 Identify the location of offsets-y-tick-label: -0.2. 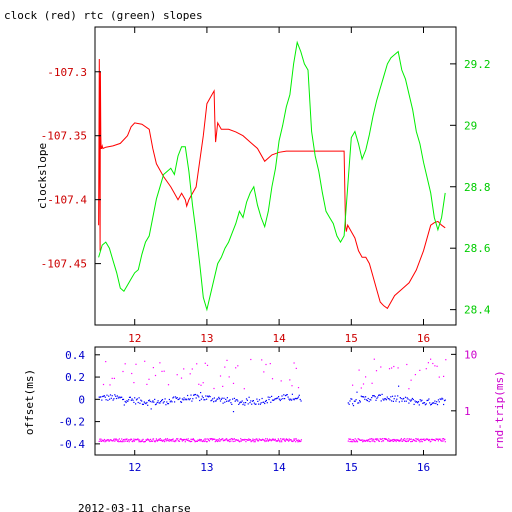
(72, 422).